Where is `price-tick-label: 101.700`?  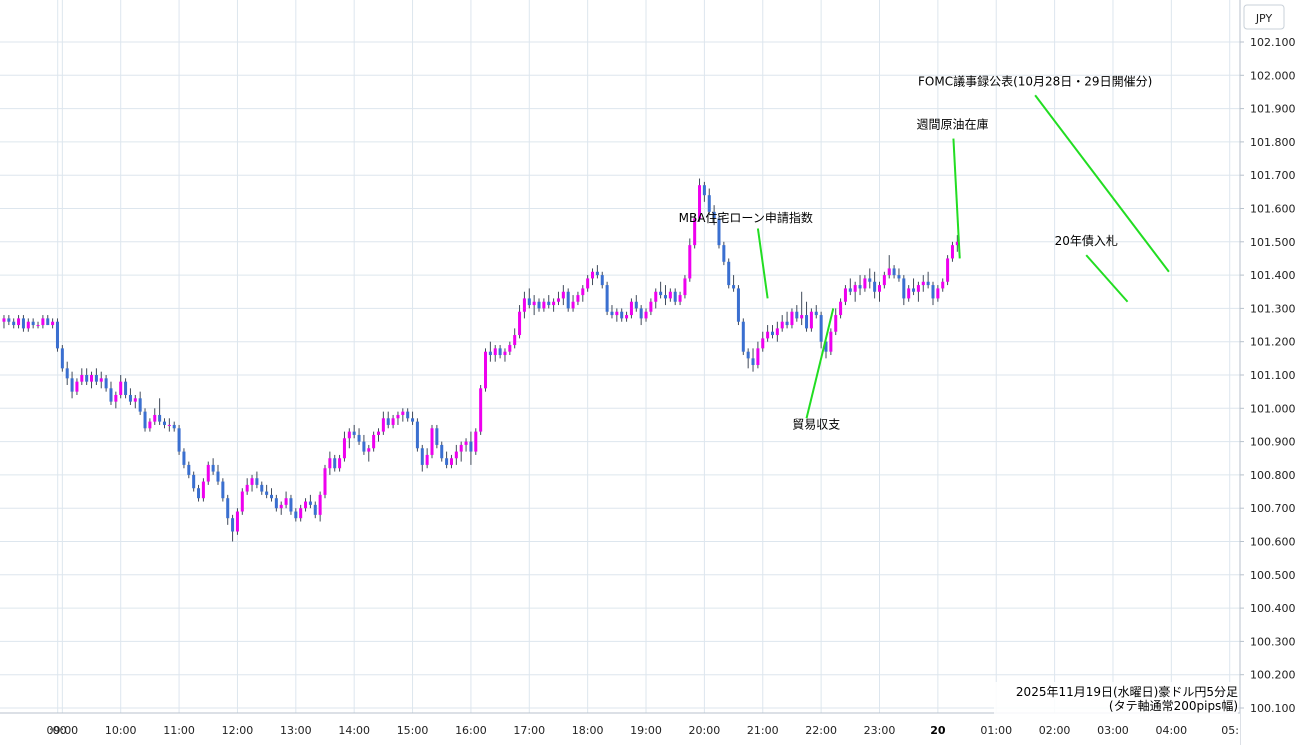
price-tick-label: 101.700 is located at coordinates (1273, 175).